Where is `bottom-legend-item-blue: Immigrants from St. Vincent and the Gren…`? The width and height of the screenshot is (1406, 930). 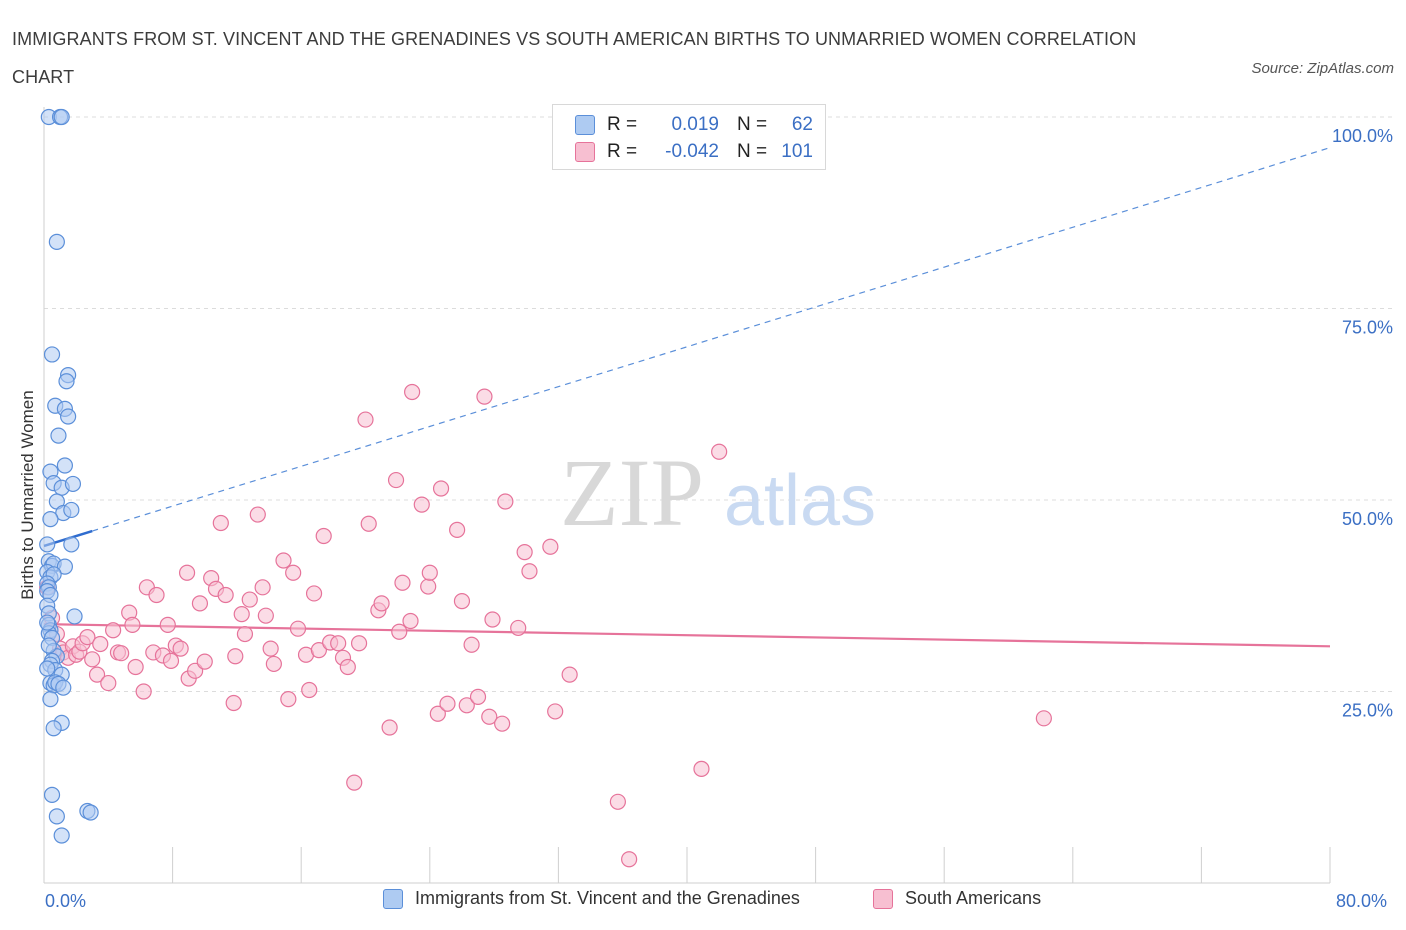 bottom-legend-item-blue: Immigrants from St. Vincent and the Gren… is located at coordinates (591, 898).